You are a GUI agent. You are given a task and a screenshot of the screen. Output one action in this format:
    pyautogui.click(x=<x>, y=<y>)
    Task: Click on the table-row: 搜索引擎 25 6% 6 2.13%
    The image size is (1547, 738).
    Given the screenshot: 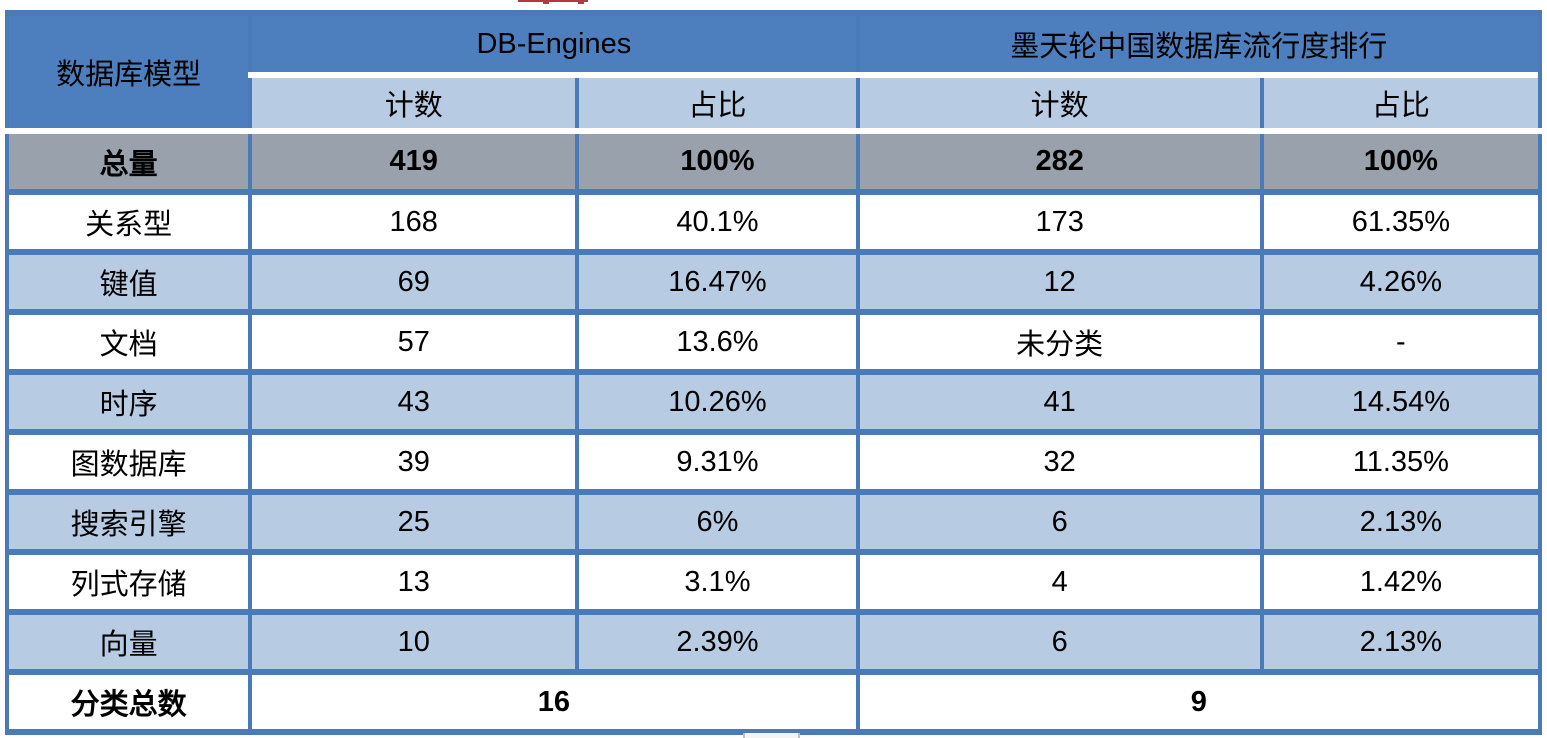 What is the action you would take?
    pyautogui.click(x=773, y=522)
    